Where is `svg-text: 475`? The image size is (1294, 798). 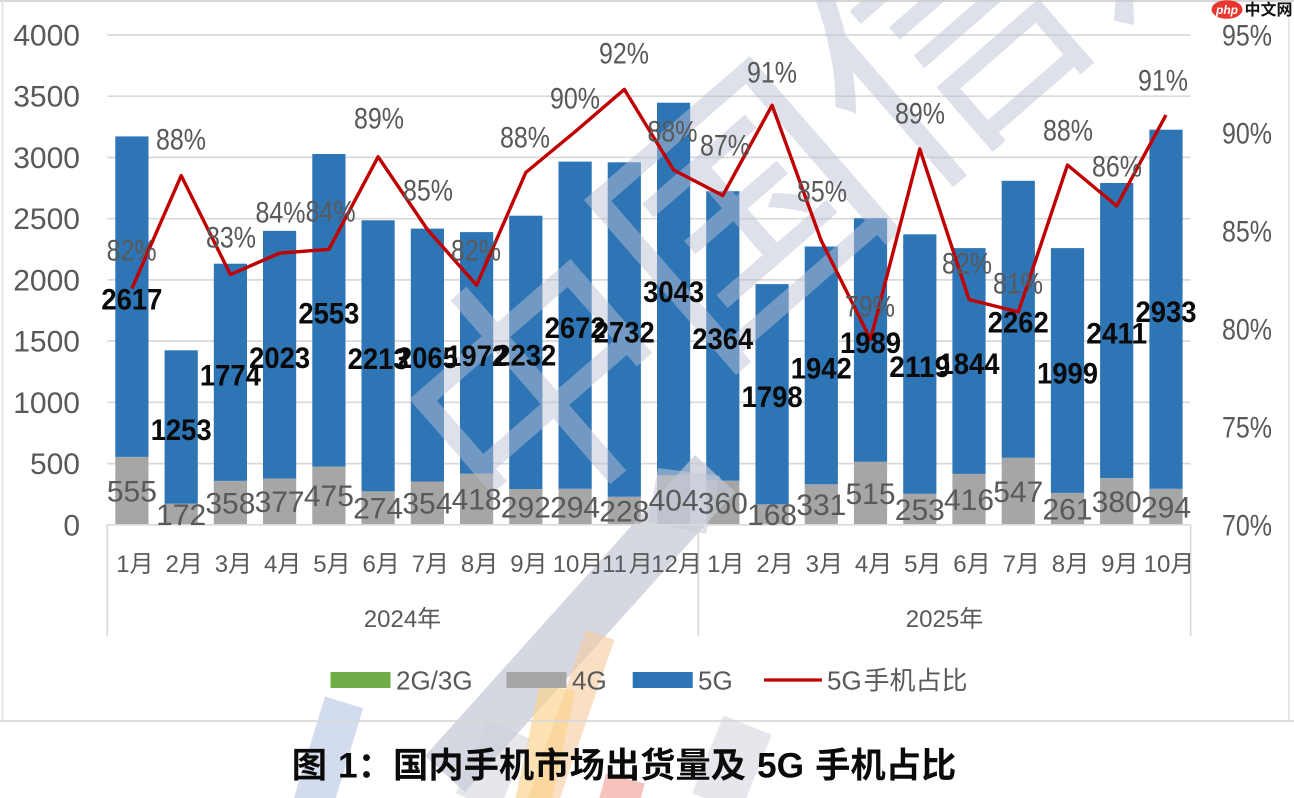
svg-text: 475 is located at coordinates (329, 496).